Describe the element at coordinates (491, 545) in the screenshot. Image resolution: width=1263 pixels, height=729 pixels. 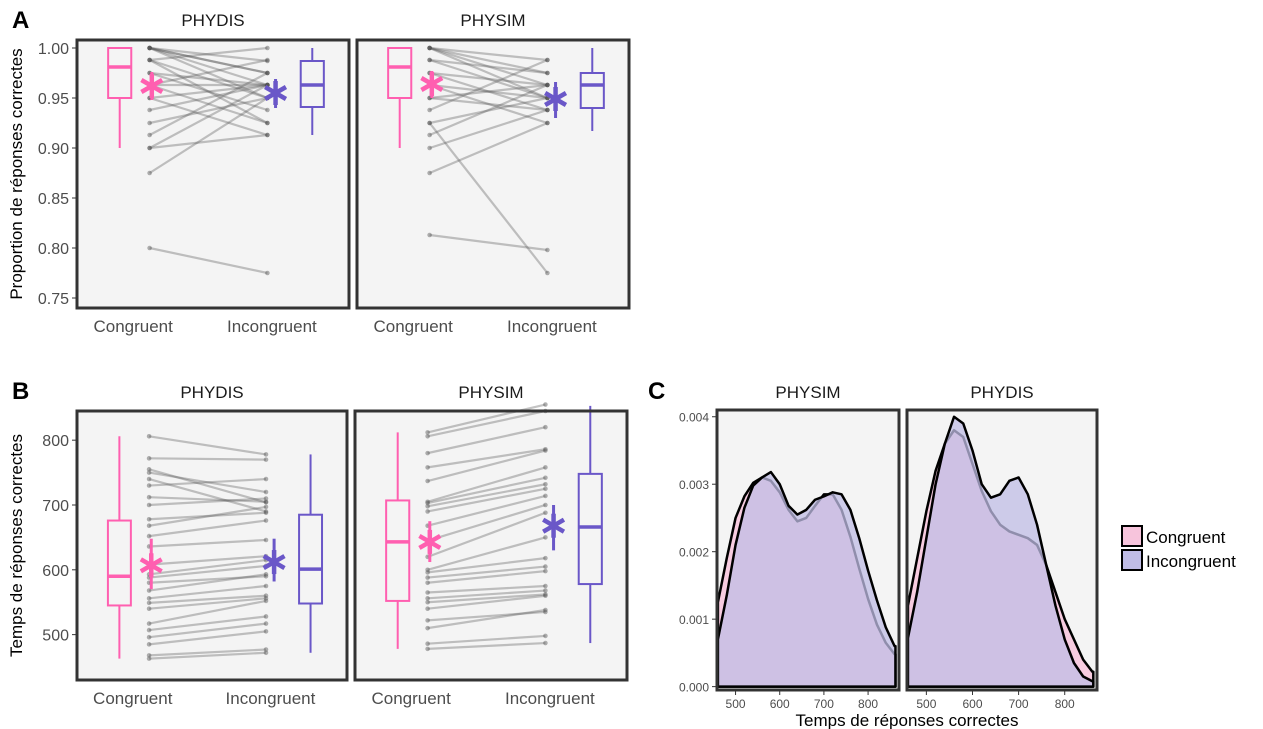
I see `facet-background` at that location.